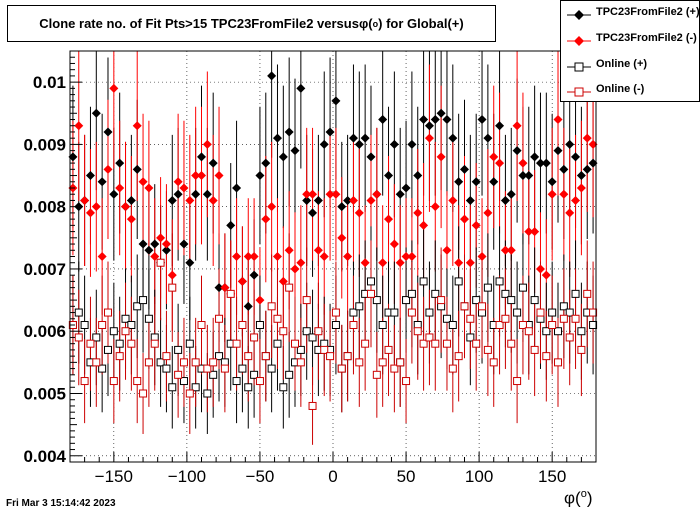 The image size is (700, 514). I want to click on title-phi-symbol: φ, so click(363, 23).